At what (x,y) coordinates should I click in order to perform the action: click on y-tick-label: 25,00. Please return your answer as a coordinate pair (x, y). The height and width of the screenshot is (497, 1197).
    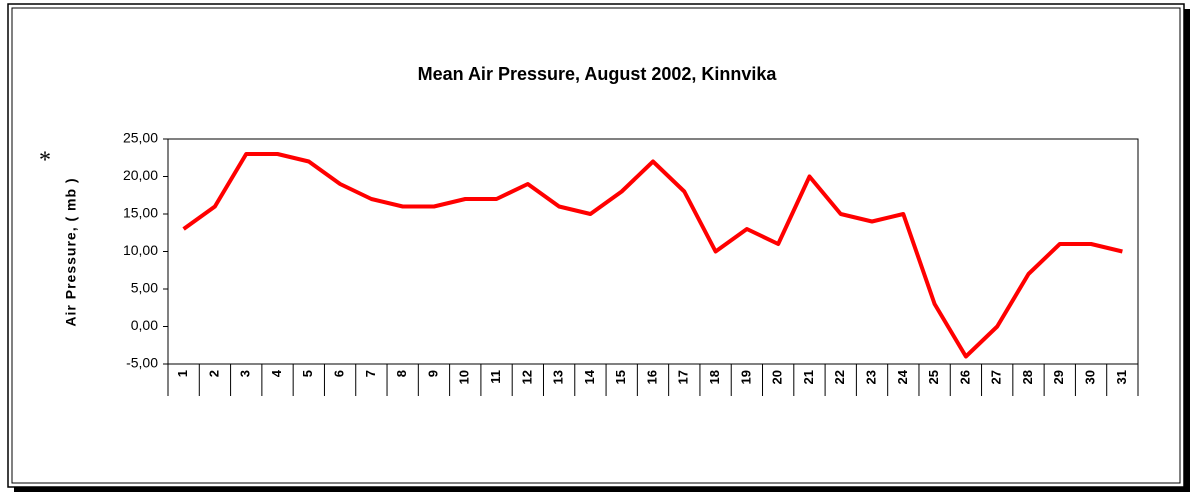
    Looking at the image, I should click on (140, 138).